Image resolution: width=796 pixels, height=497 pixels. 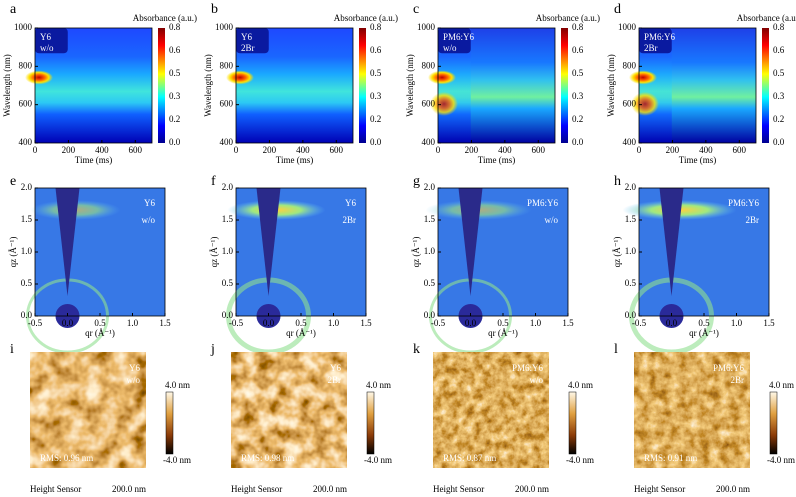 What do you see at coordinates (337, 150) in the screenshot?
I see `x-tick-label: 600` at bounding box center [337, 150].